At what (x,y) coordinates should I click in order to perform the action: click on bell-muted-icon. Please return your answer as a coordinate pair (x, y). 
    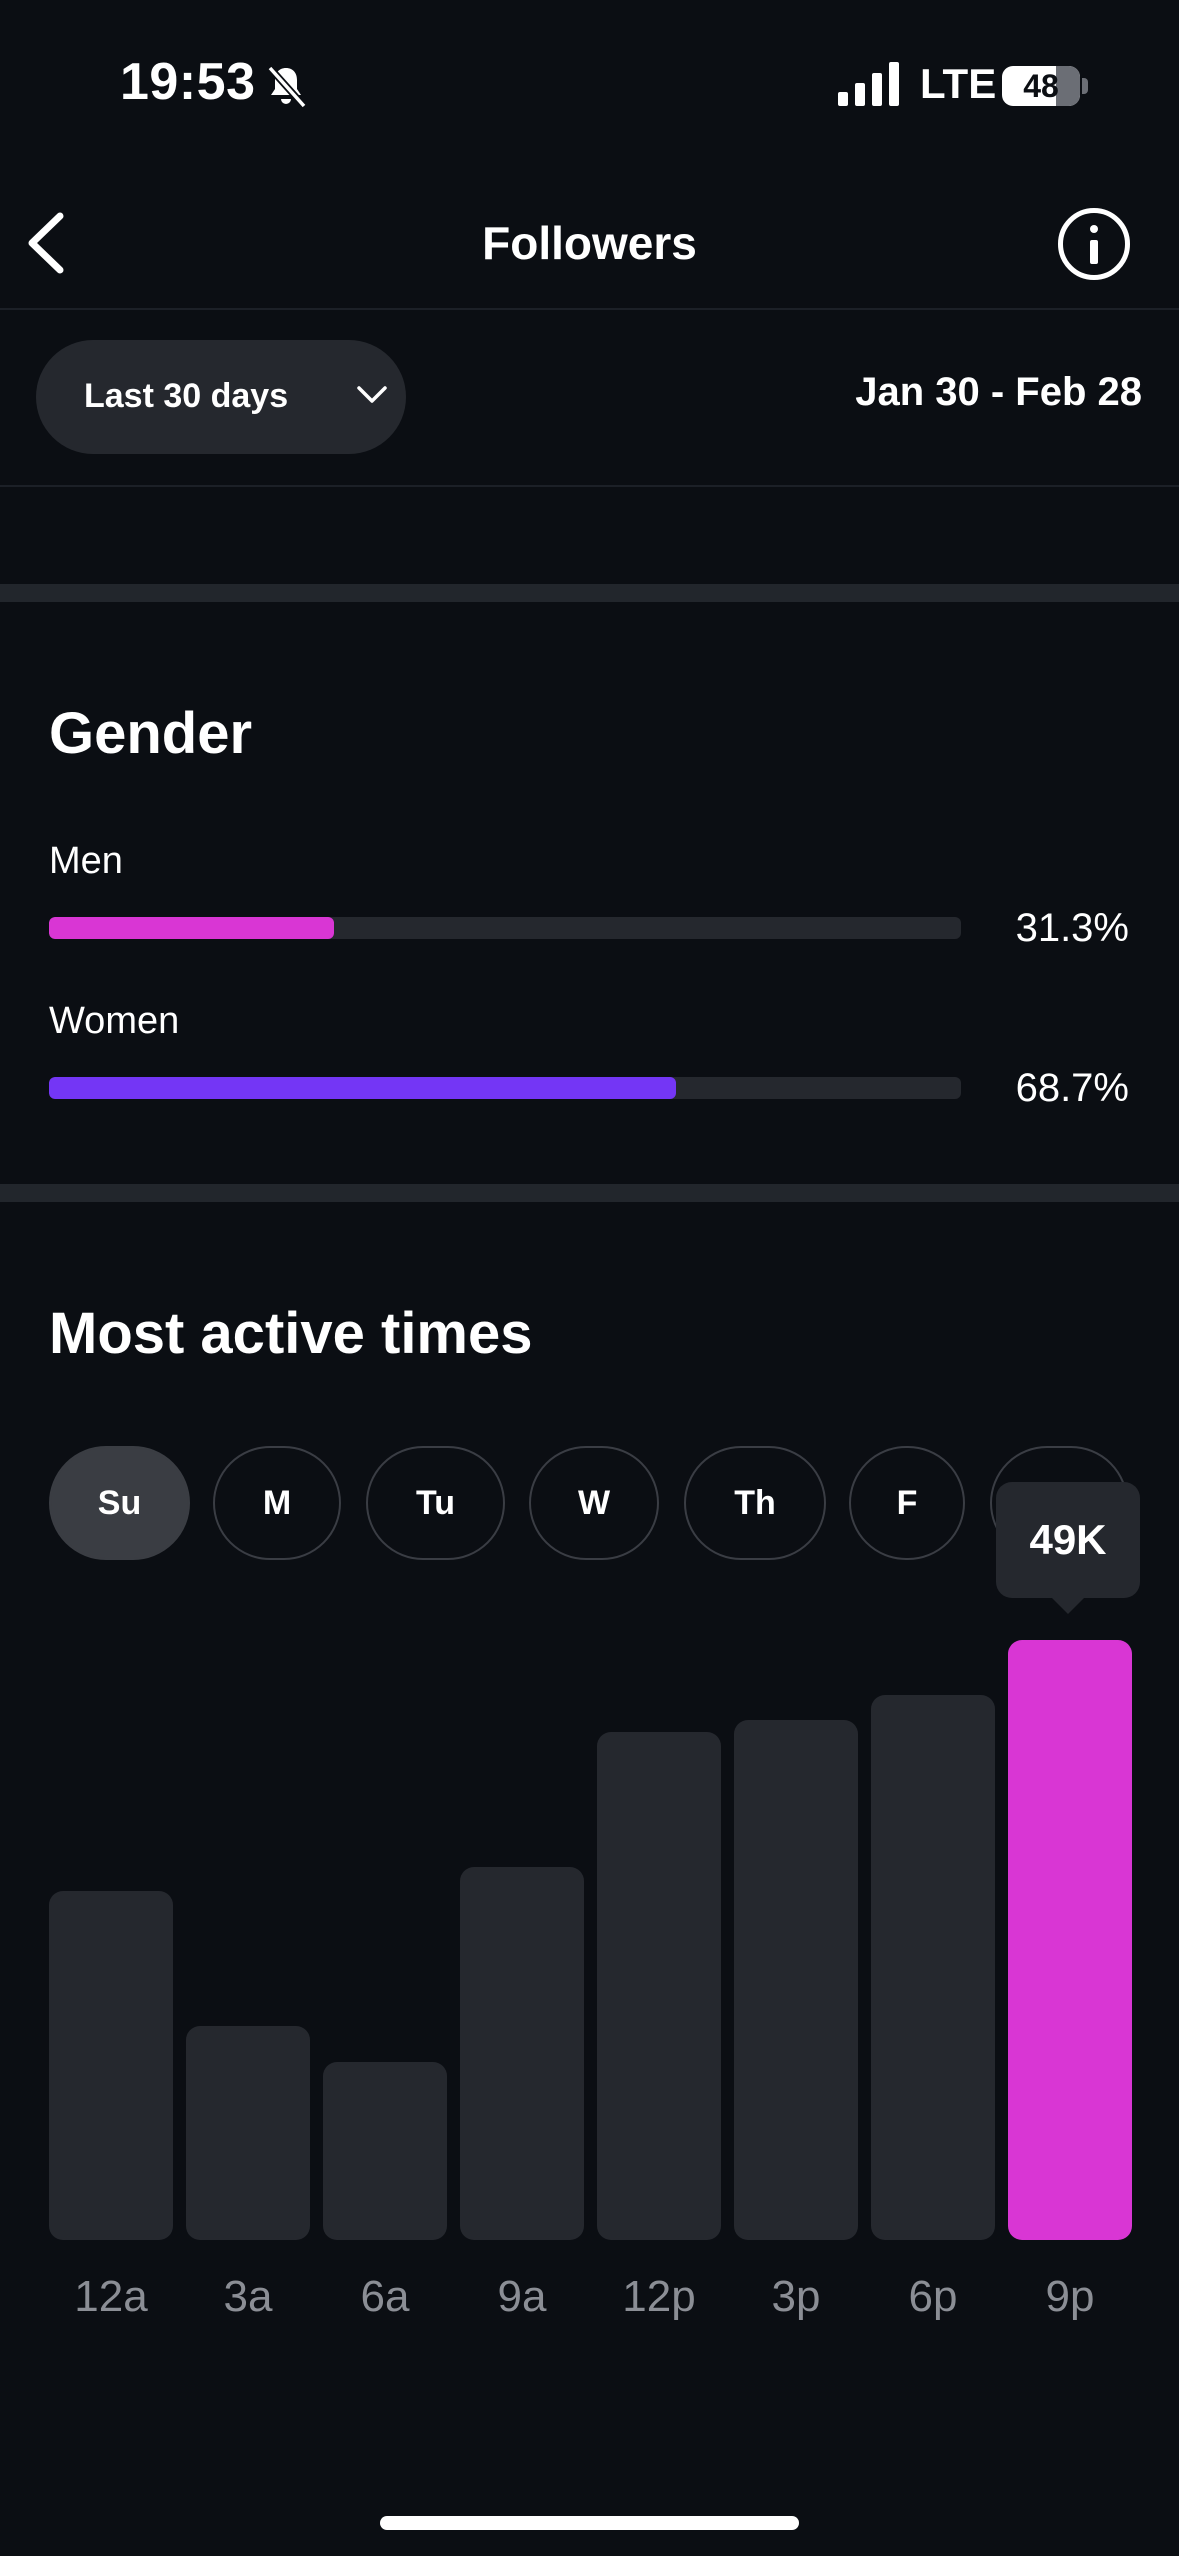
    Looking at the image, I should click on (287, 87).